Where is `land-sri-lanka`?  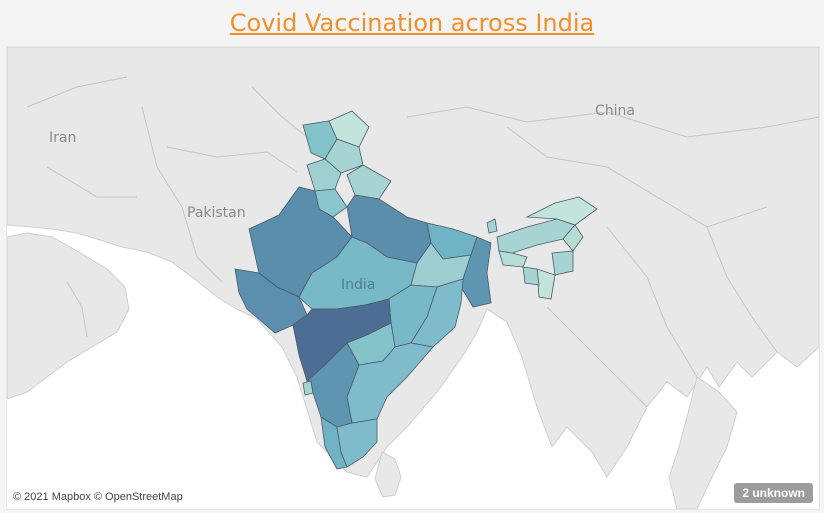 land-sri-lanka is located at coordinates (388, 474).